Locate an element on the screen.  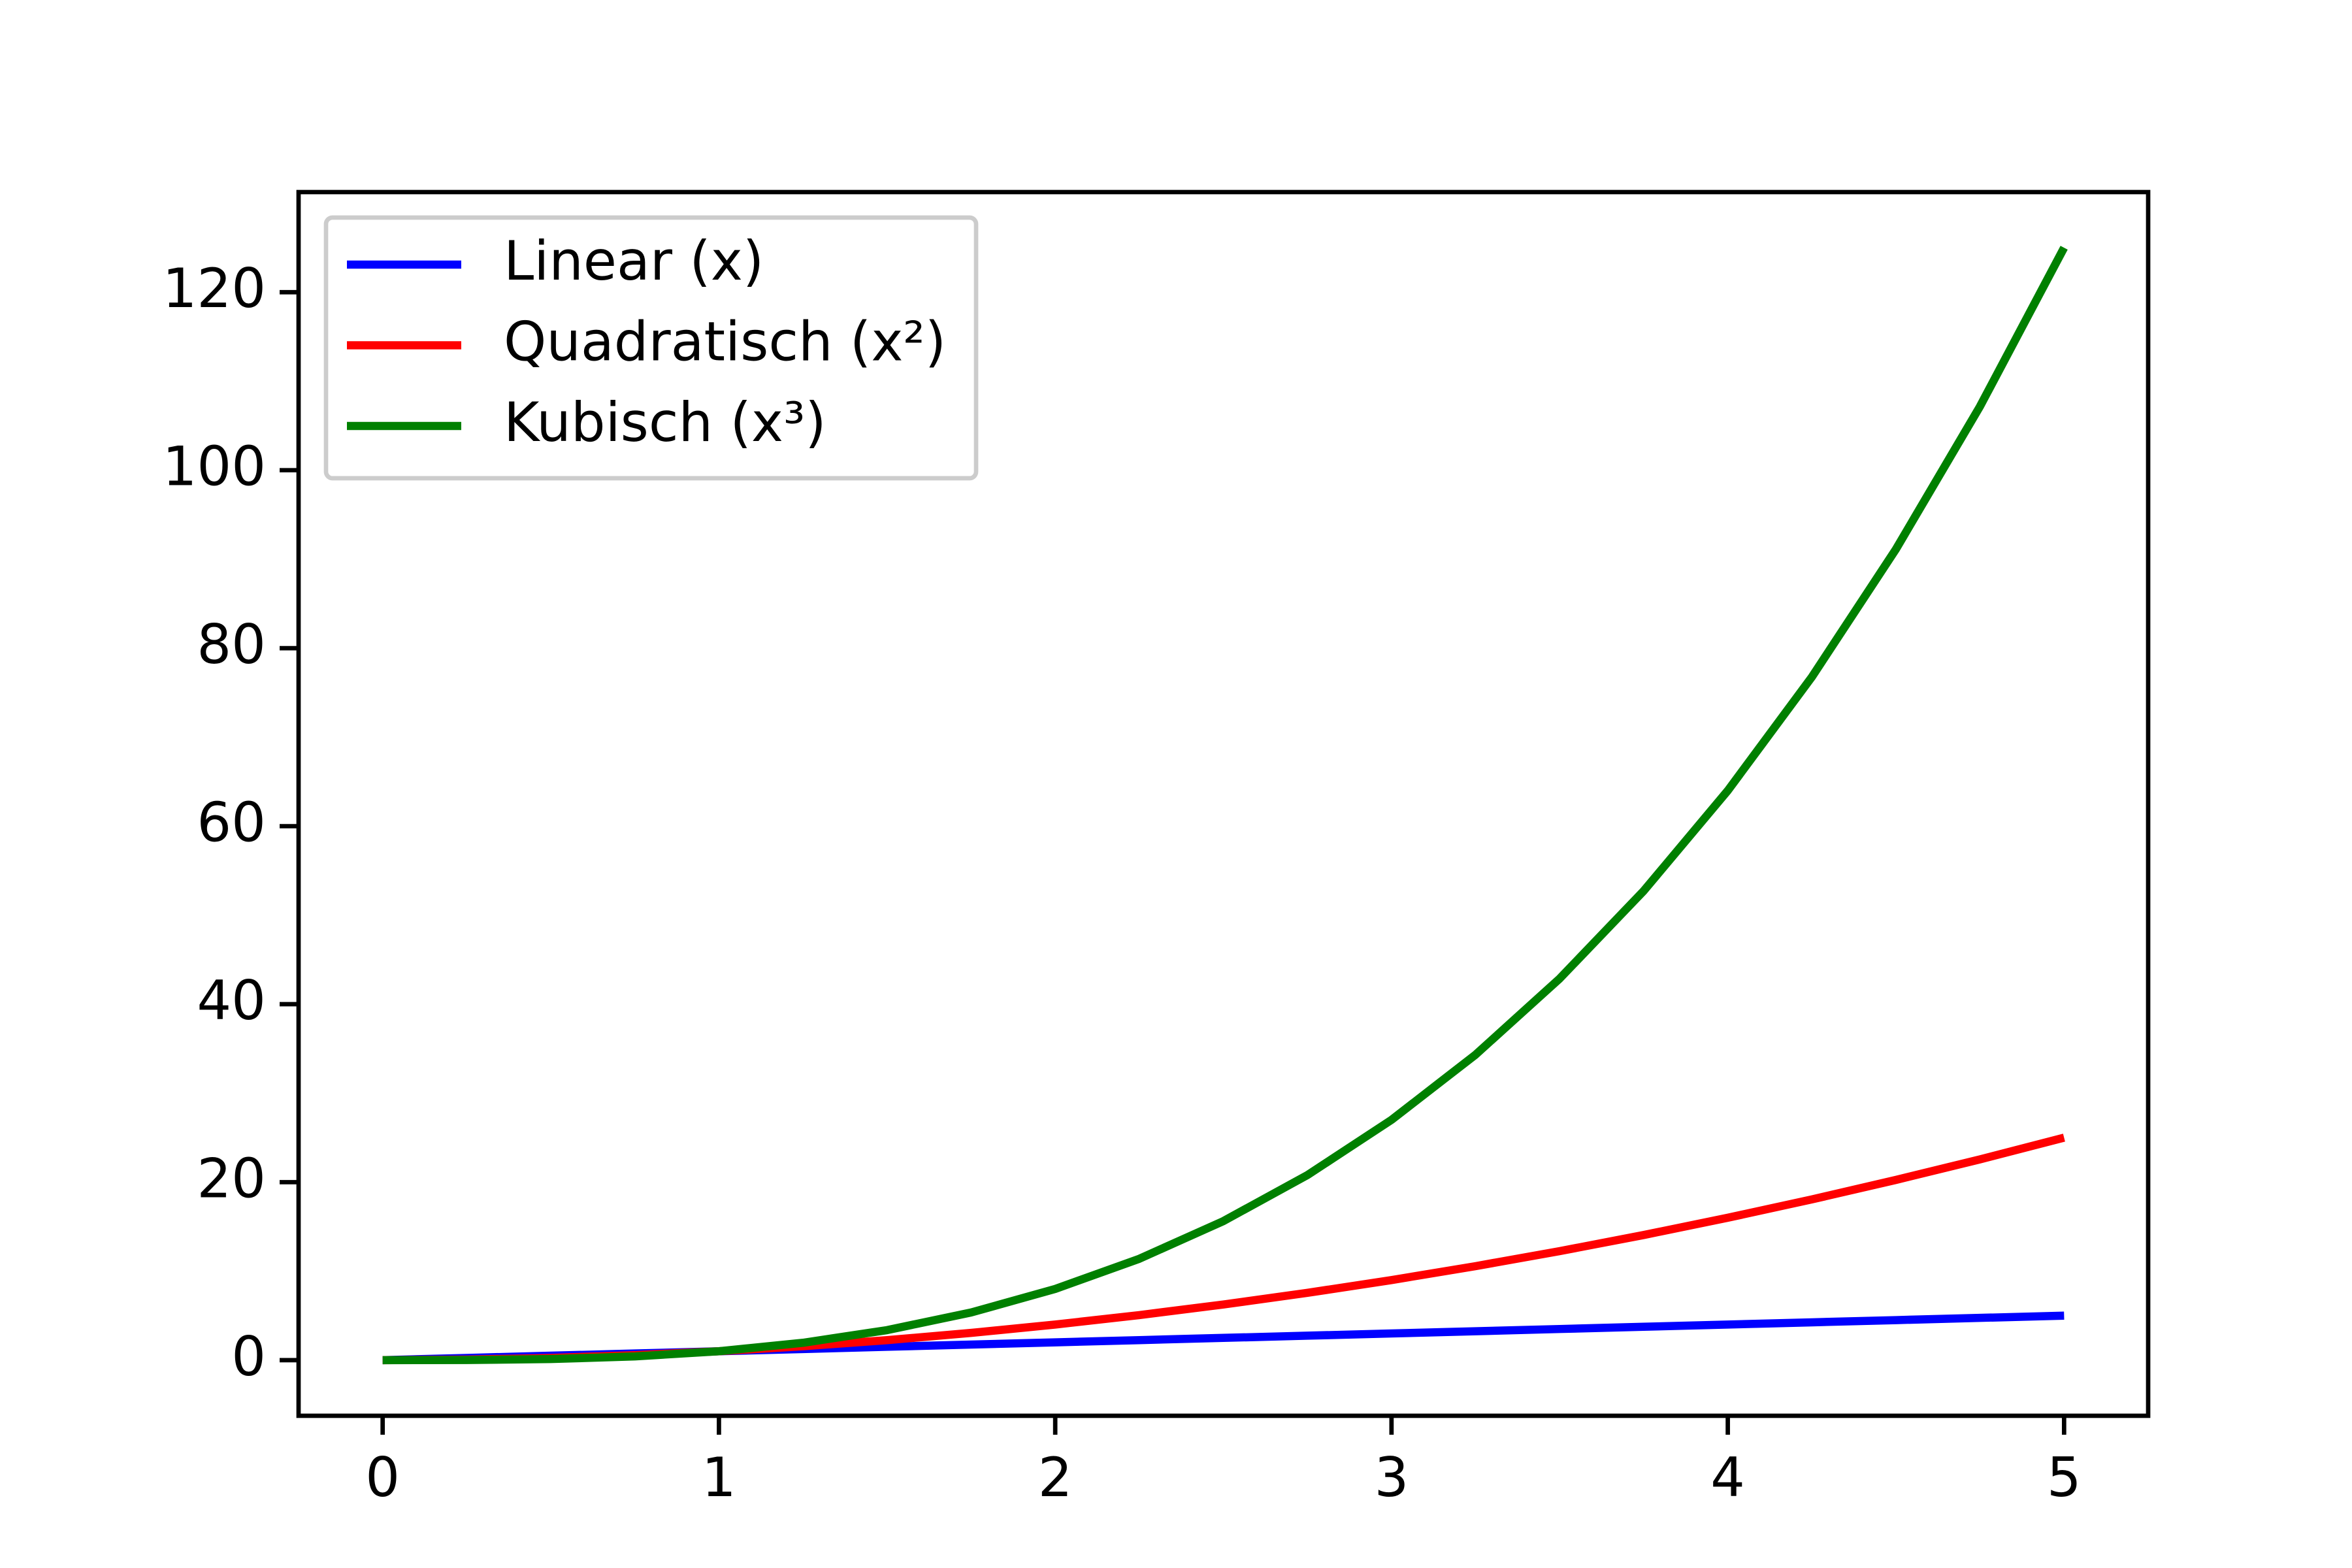
legend-label: Quadratisch (x²) is located at coordinates (725, 341).